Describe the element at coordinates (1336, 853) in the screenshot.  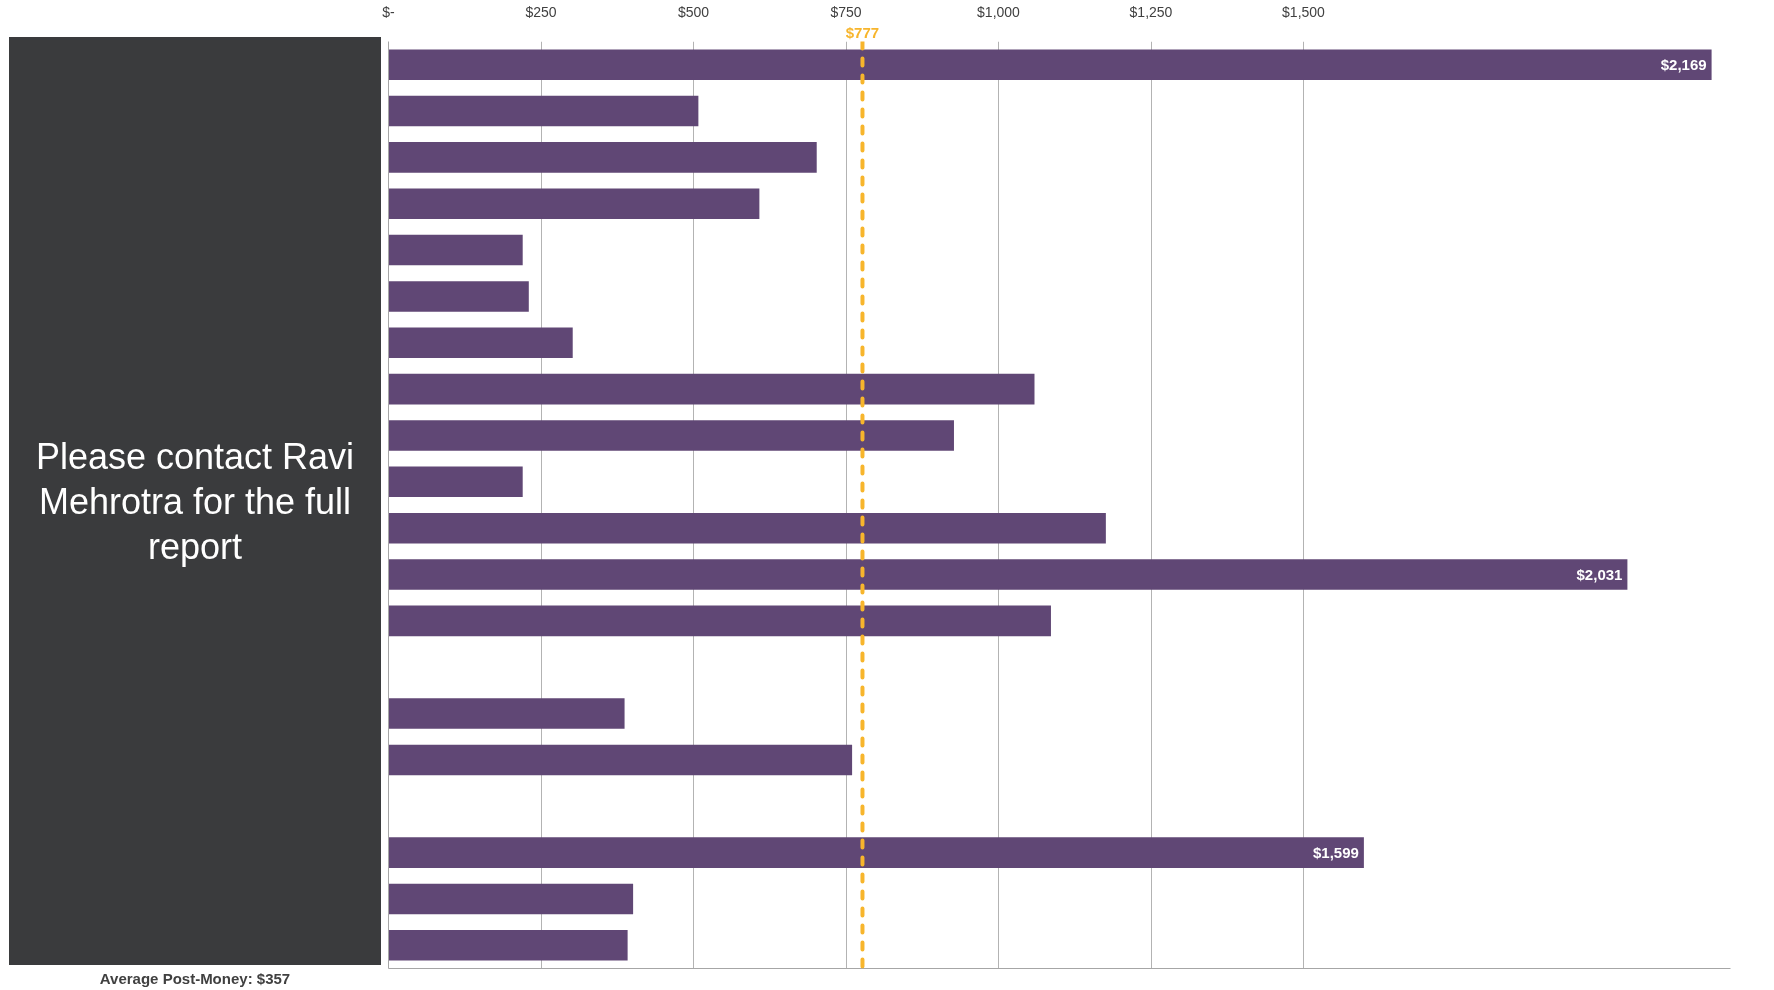
I see `data-label: $1,599` at that location.